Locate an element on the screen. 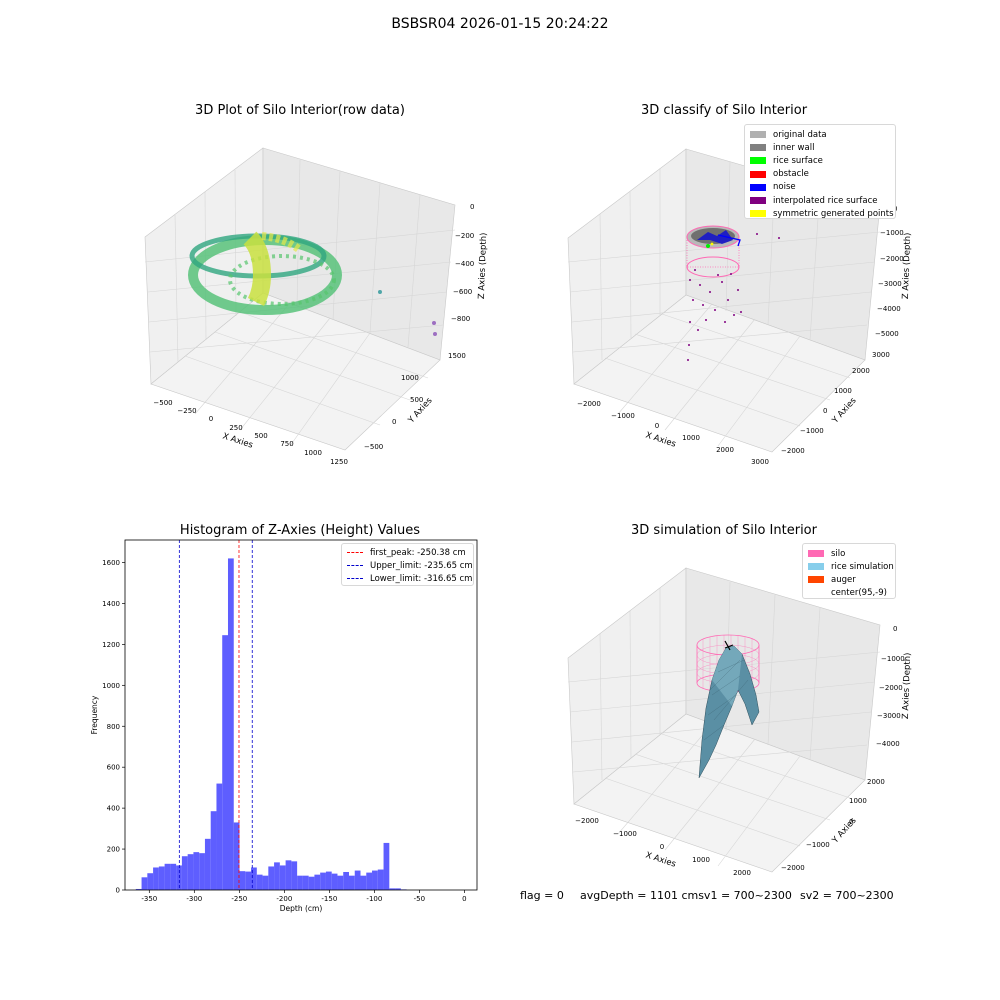 The height and width of the screenshot is (1000, 1000). panel2-ztick: −2000 is located at coordinates (892, 259).